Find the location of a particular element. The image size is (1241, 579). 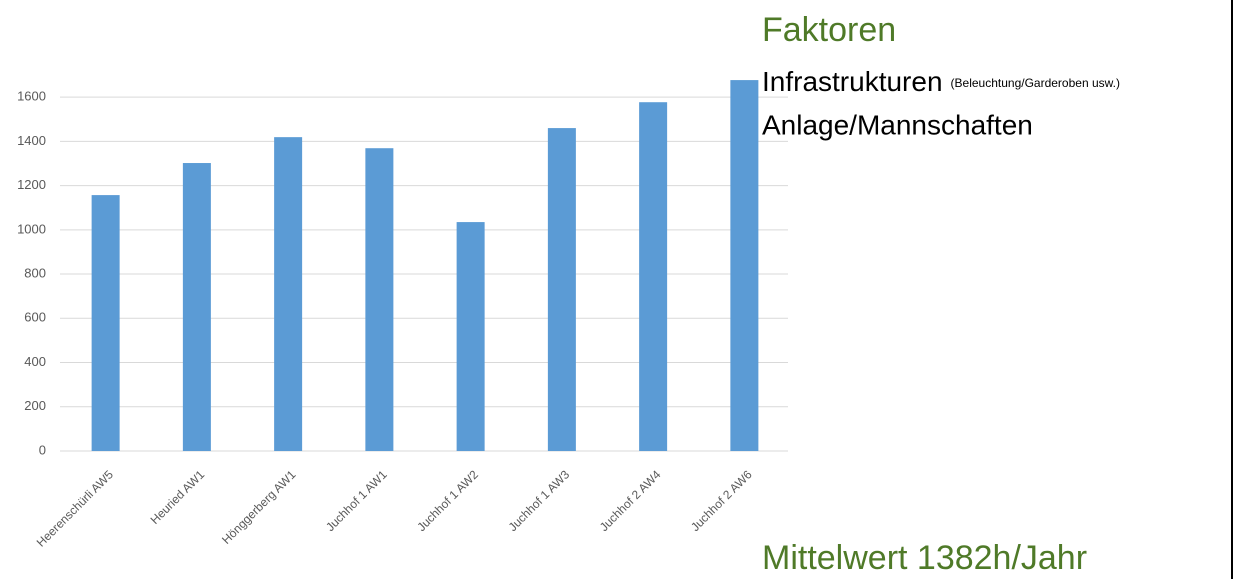

heading: Faktoren is located at coordinates (829, 30).